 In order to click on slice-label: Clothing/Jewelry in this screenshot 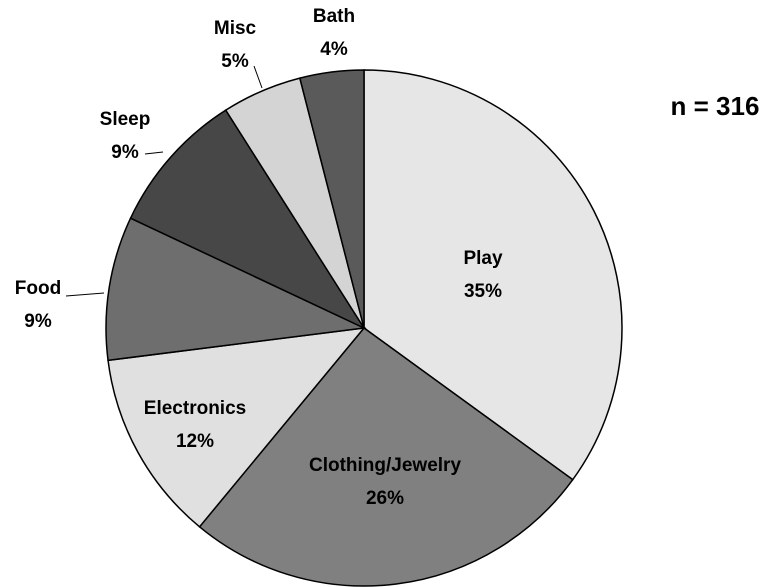, I will do `click(385, 465)`.